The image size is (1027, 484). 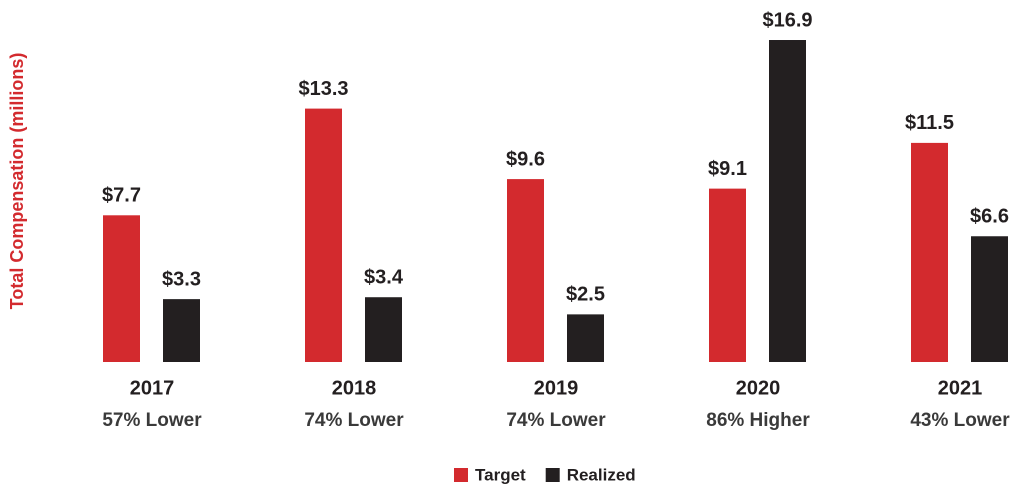 What do you see at coordinates (354, 388) in the screenshot?
I see `x-tick-label: 2018` at bounding box center [354, 388].